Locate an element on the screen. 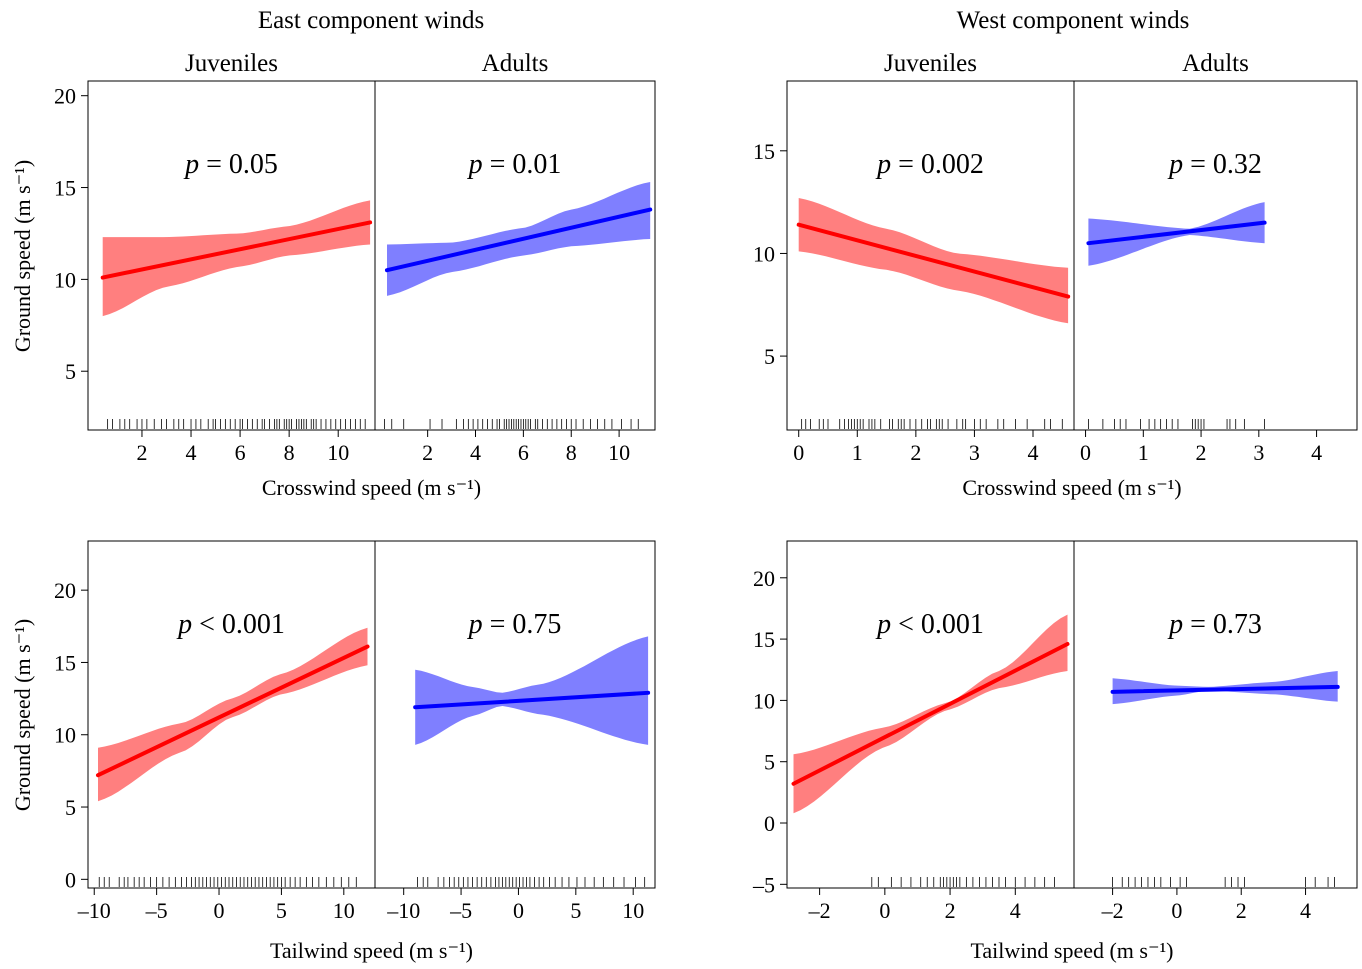 This screenshot has height=969, width=1362. y-tick-label: –5 is located at coordinates (763, 884).